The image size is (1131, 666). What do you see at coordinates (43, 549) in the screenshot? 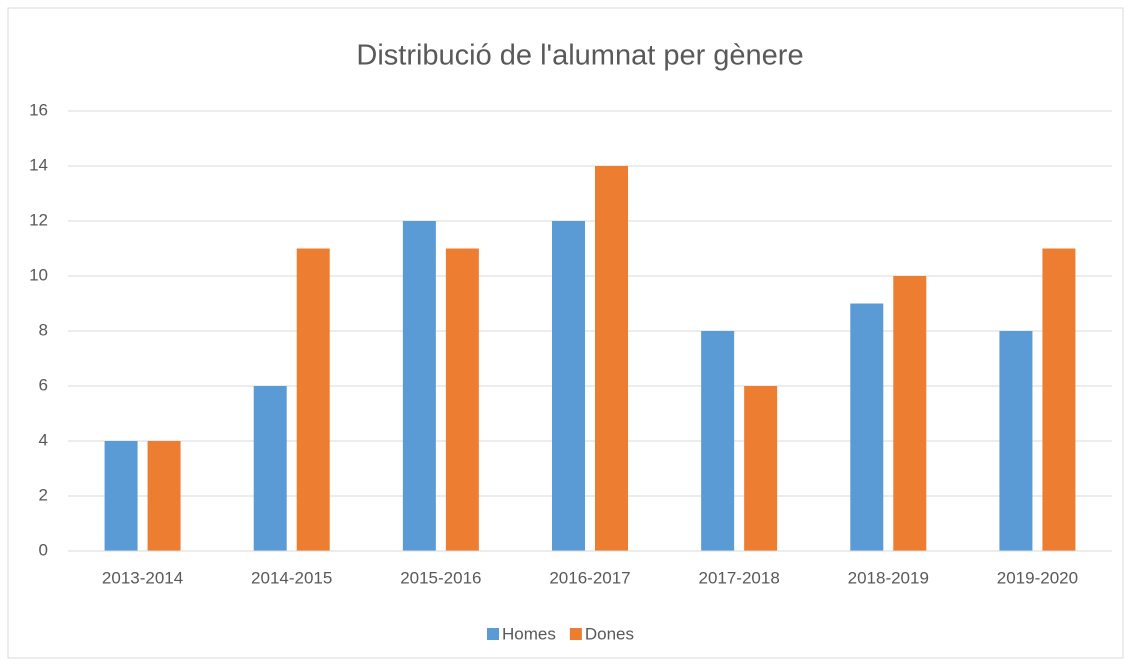
I see `y-tick-label: 0` at bounding box center [43, 549].